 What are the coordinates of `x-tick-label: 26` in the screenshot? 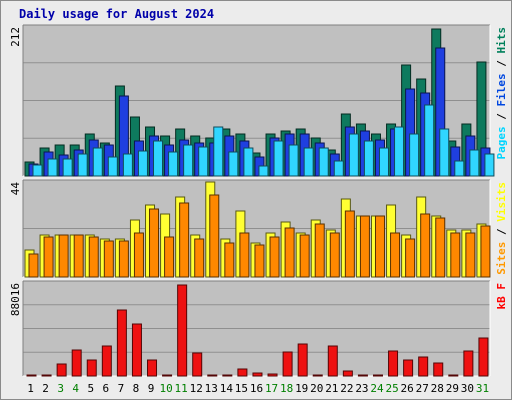 It's located at (407, 388).